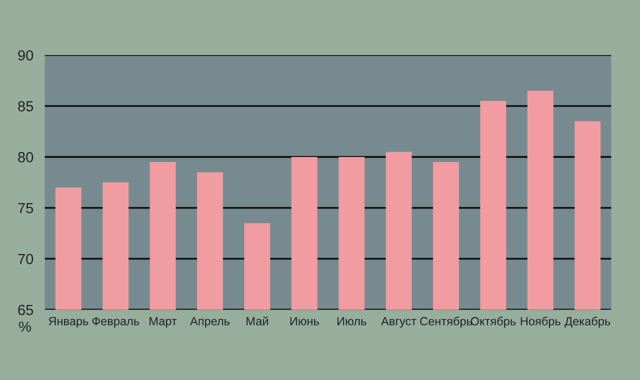 This screenshot has height=380, width=640. I want to click on x-tick-label: Март, so click(163, 322).